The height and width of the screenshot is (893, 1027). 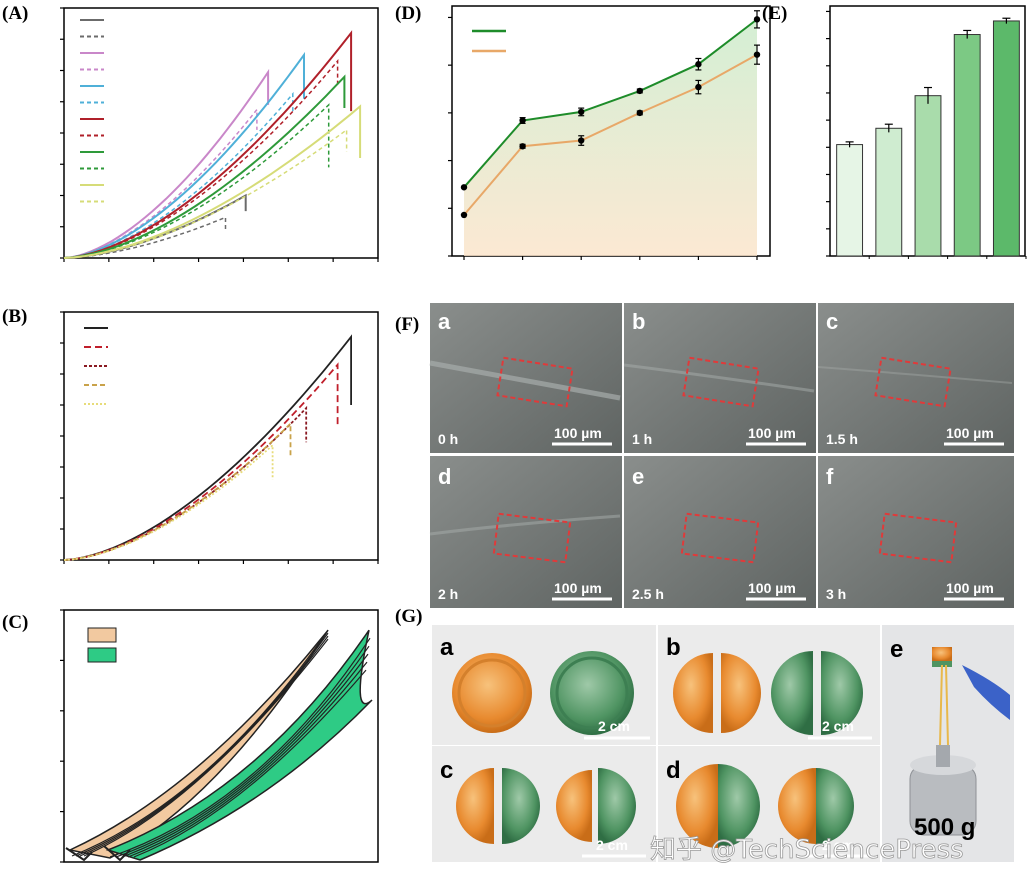 I want to click on stretched-strip, so click(x=944, y=705).